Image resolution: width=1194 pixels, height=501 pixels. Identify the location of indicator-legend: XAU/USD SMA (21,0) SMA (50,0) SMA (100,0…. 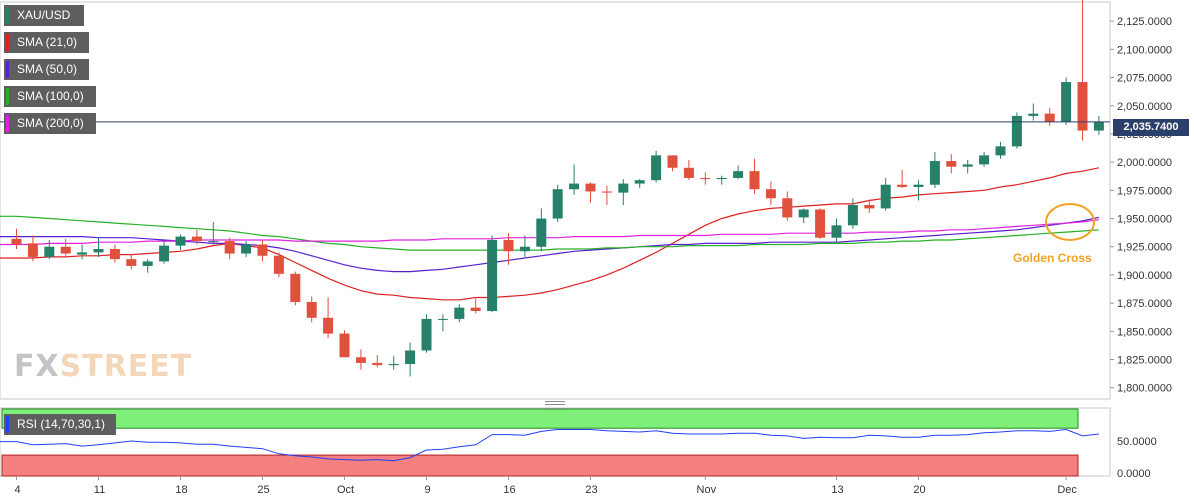
(52, 72).